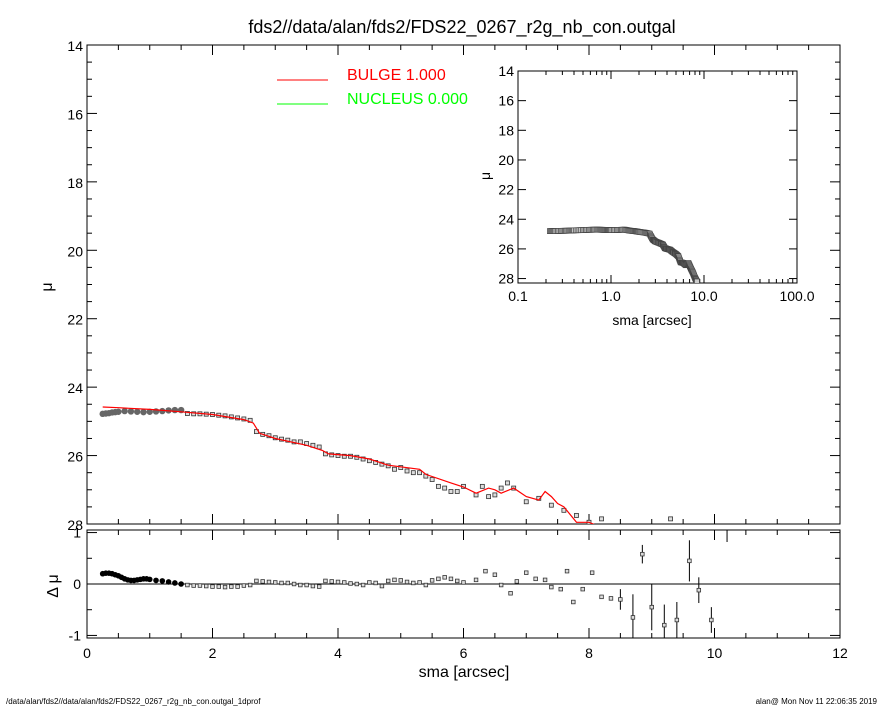 Image resolution: width=885 pixels, height=708 pixels. I want to click on inset-data-group, so click(623, 254).